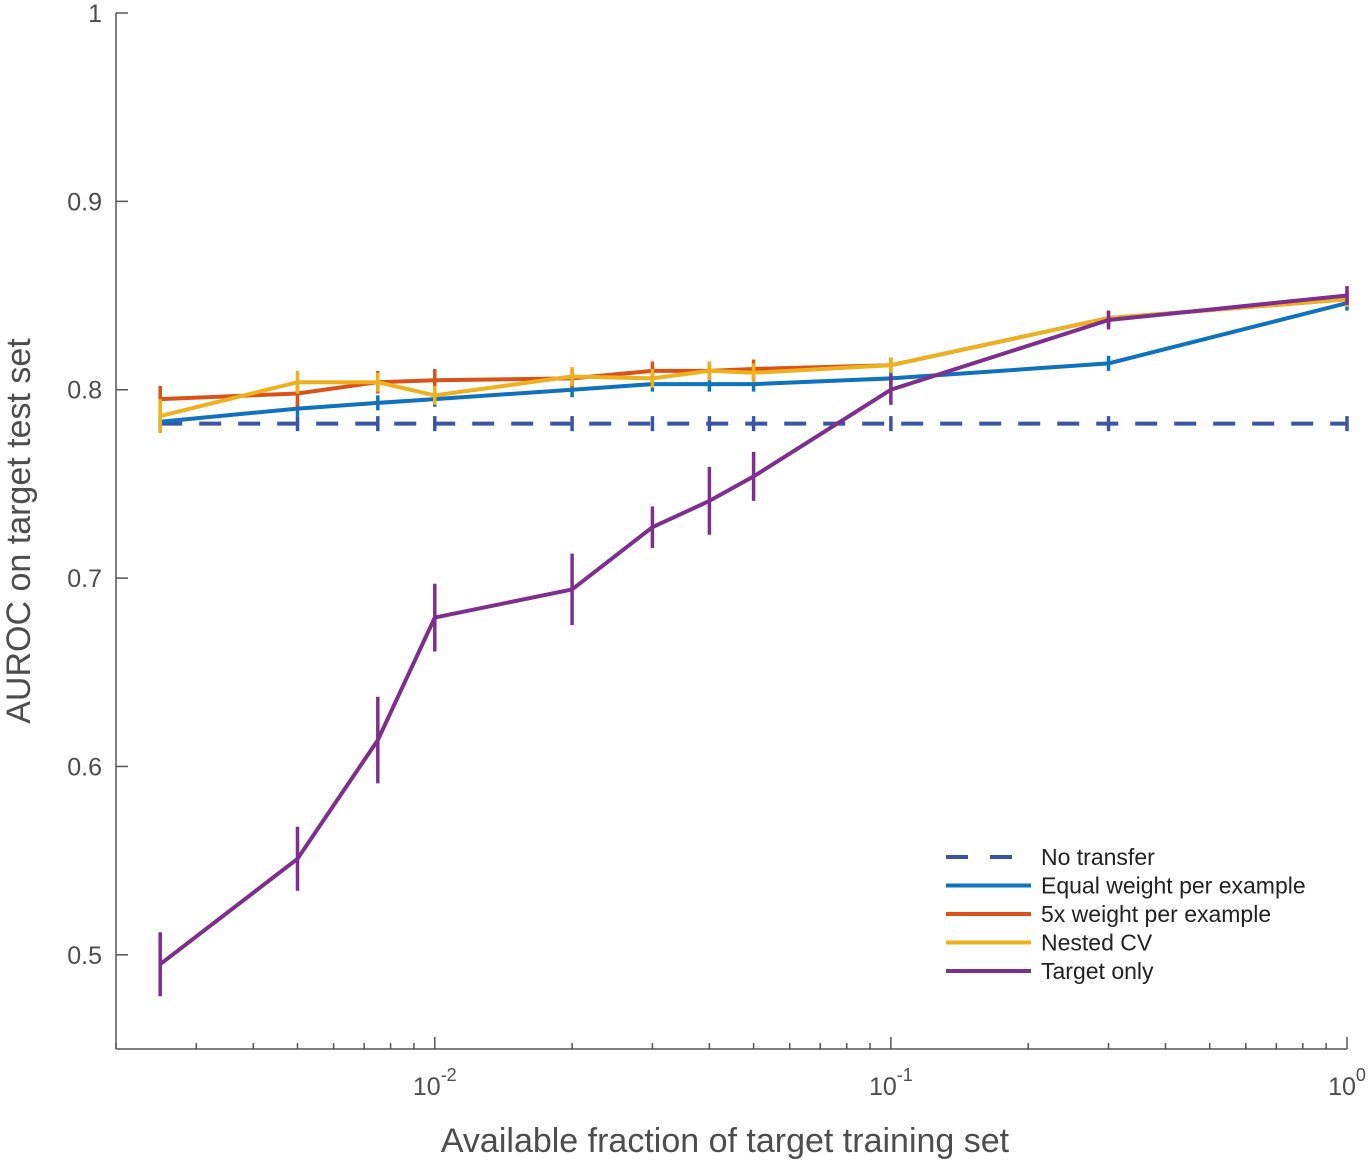 The height and width of the screenshot is (1167, 1368). Describe the element at coordinates (740, 1069) in the screenshot. I see `x-ticks: 10⁻² 10⁻¹ 10⁰` at that location.